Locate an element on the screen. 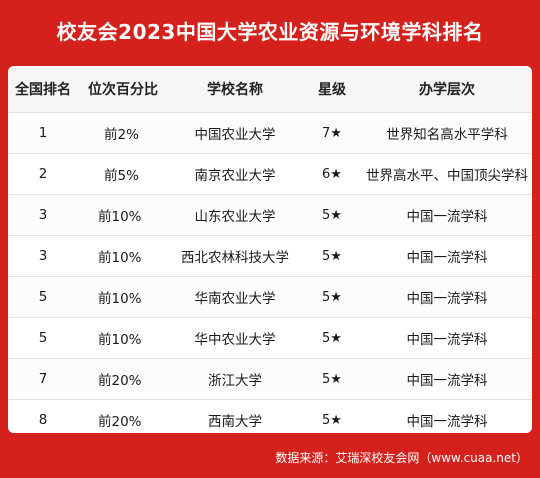 The image size is (540, 478). table-row: 7 前20% 浙江大学 5★ 中国一流学科 is located at coordinates (270, 379).